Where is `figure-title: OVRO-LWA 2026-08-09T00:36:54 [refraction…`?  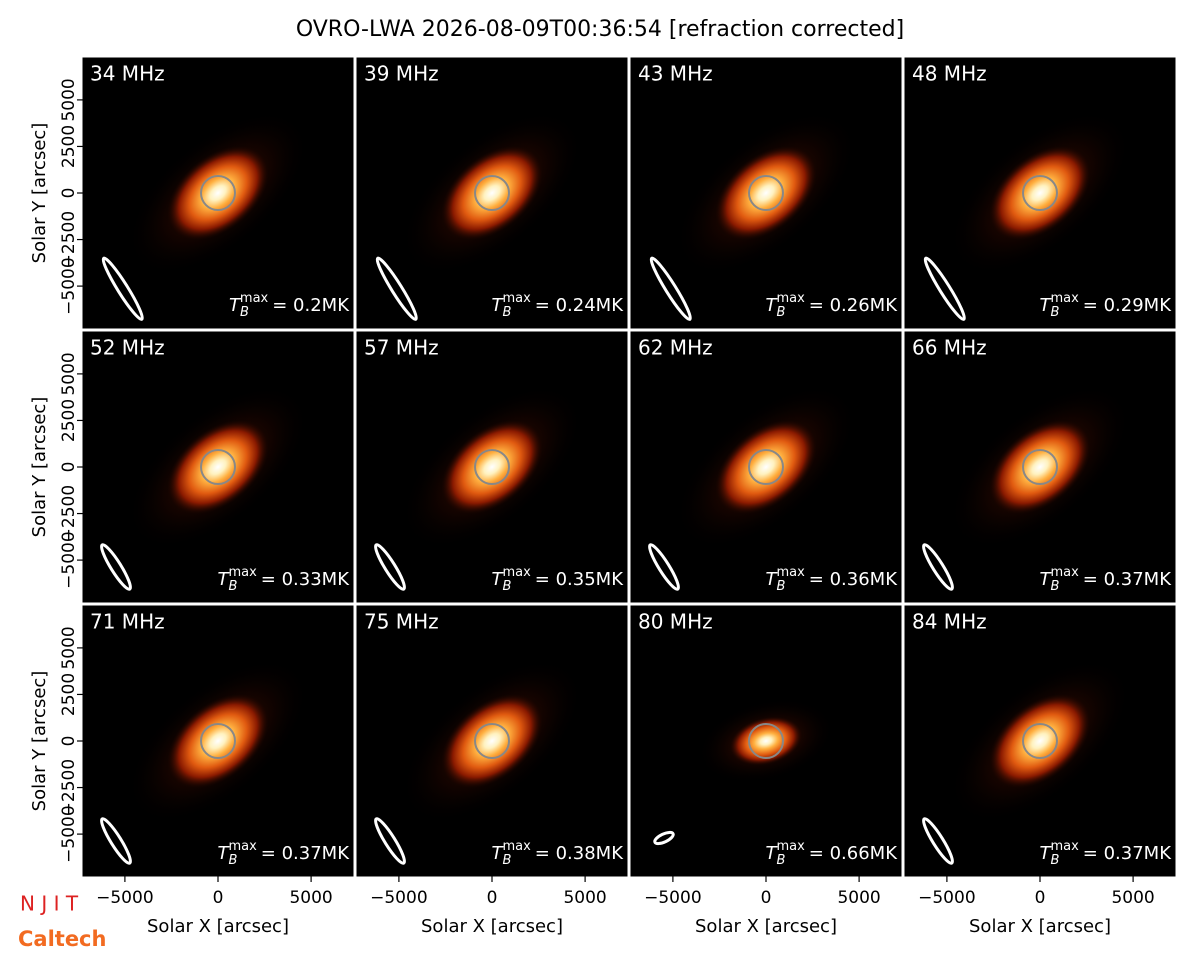
figure-title: OVRO-LWA 2026-08-09T00:36:54 [refraction… is located at coordinates (600, 29).